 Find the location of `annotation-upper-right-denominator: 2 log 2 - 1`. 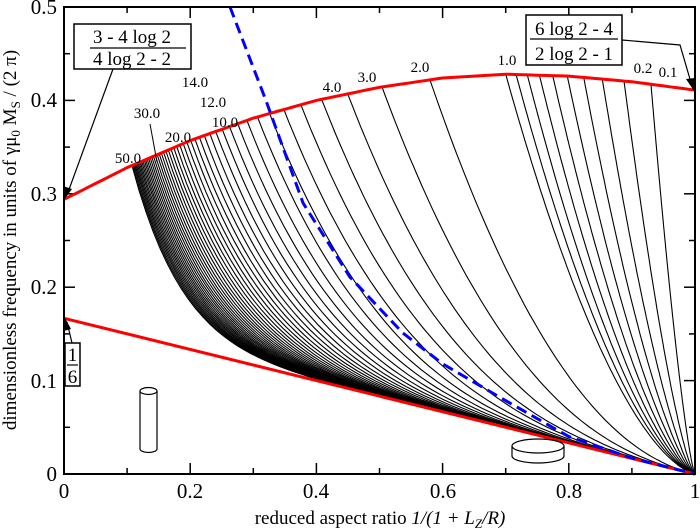

annotation-upper-right-denominator: 2 log 2 - 1 is located at coordinates (574, 54).